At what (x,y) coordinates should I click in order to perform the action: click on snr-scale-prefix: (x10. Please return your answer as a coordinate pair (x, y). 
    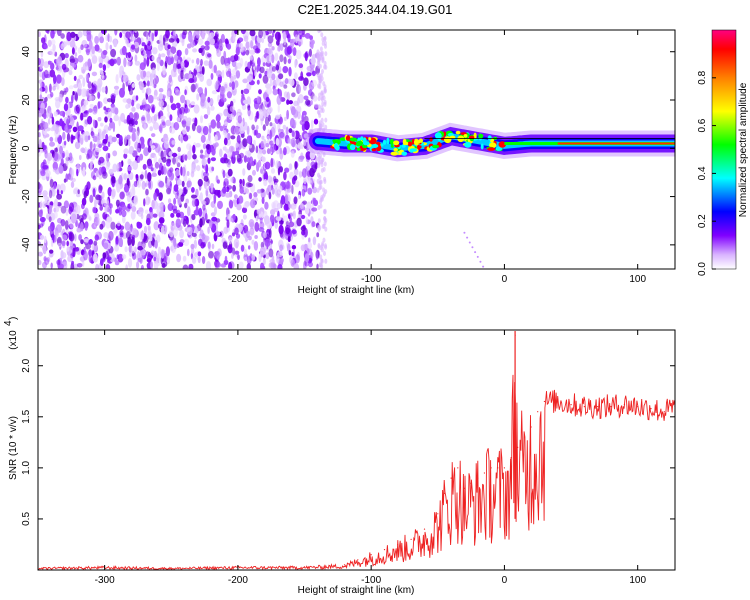
    Looking at the image, I should click on (13, 340).